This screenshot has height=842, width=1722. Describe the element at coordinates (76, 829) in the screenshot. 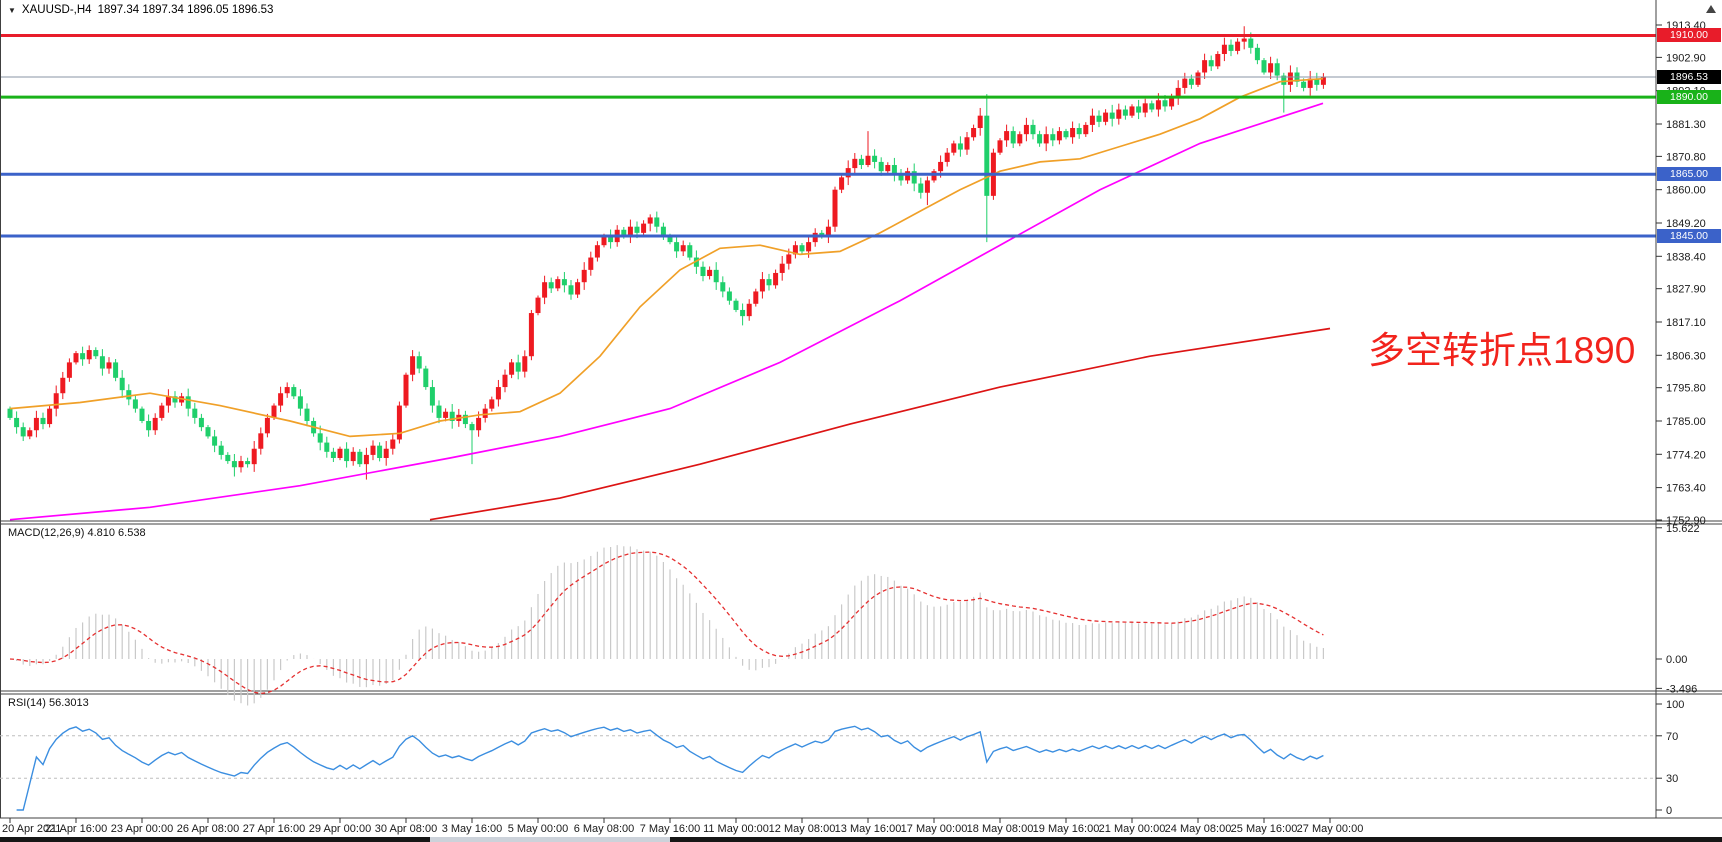

I see `time-axis-label: 21 Apr 16:00` at that location.